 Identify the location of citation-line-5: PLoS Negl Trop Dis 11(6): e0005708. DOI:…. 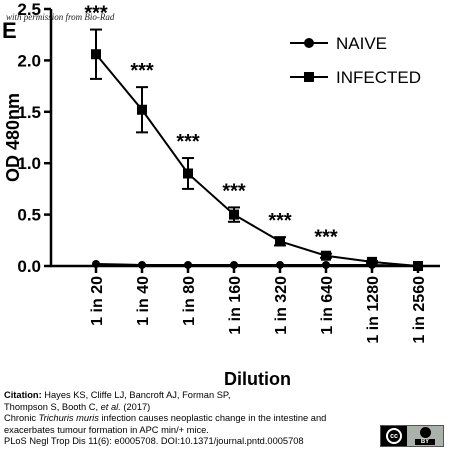
(154, 441).